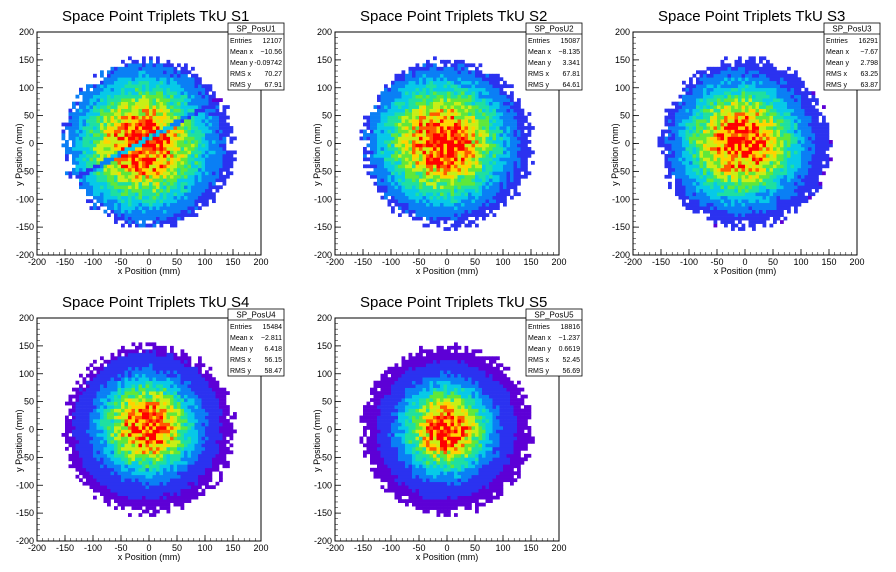  Describe the element at coordinates (539, 41) in the screenshot. I see `stats-label: Entries` at that location.